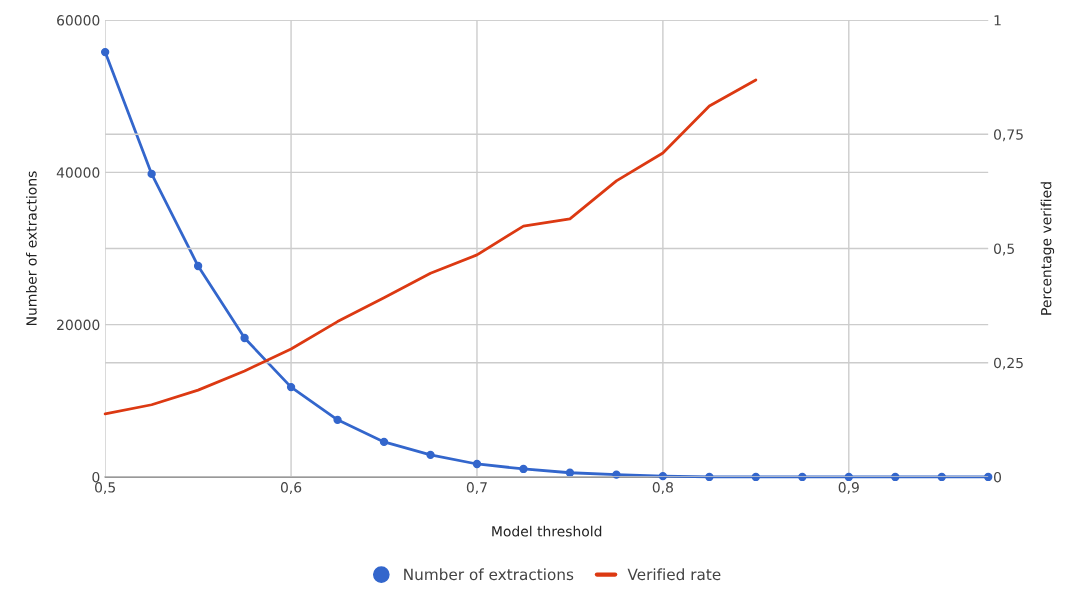 The width and height of the screenshot is (1073, 591). I want to click on legend-label: Number of extractions, so click(489, 574).